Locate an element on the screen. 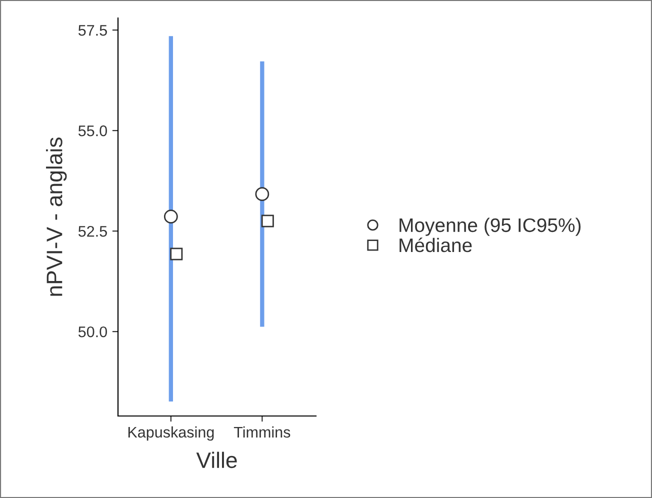  y-tick-label: 52.5 is located at coordinates (92, 231).